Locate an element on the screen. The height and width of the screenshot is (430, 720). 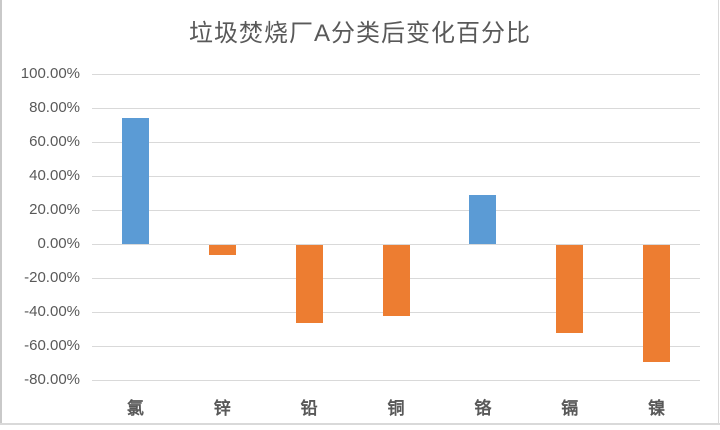
x-axis-category-label: 锌 is located at coordinates (222, 408).